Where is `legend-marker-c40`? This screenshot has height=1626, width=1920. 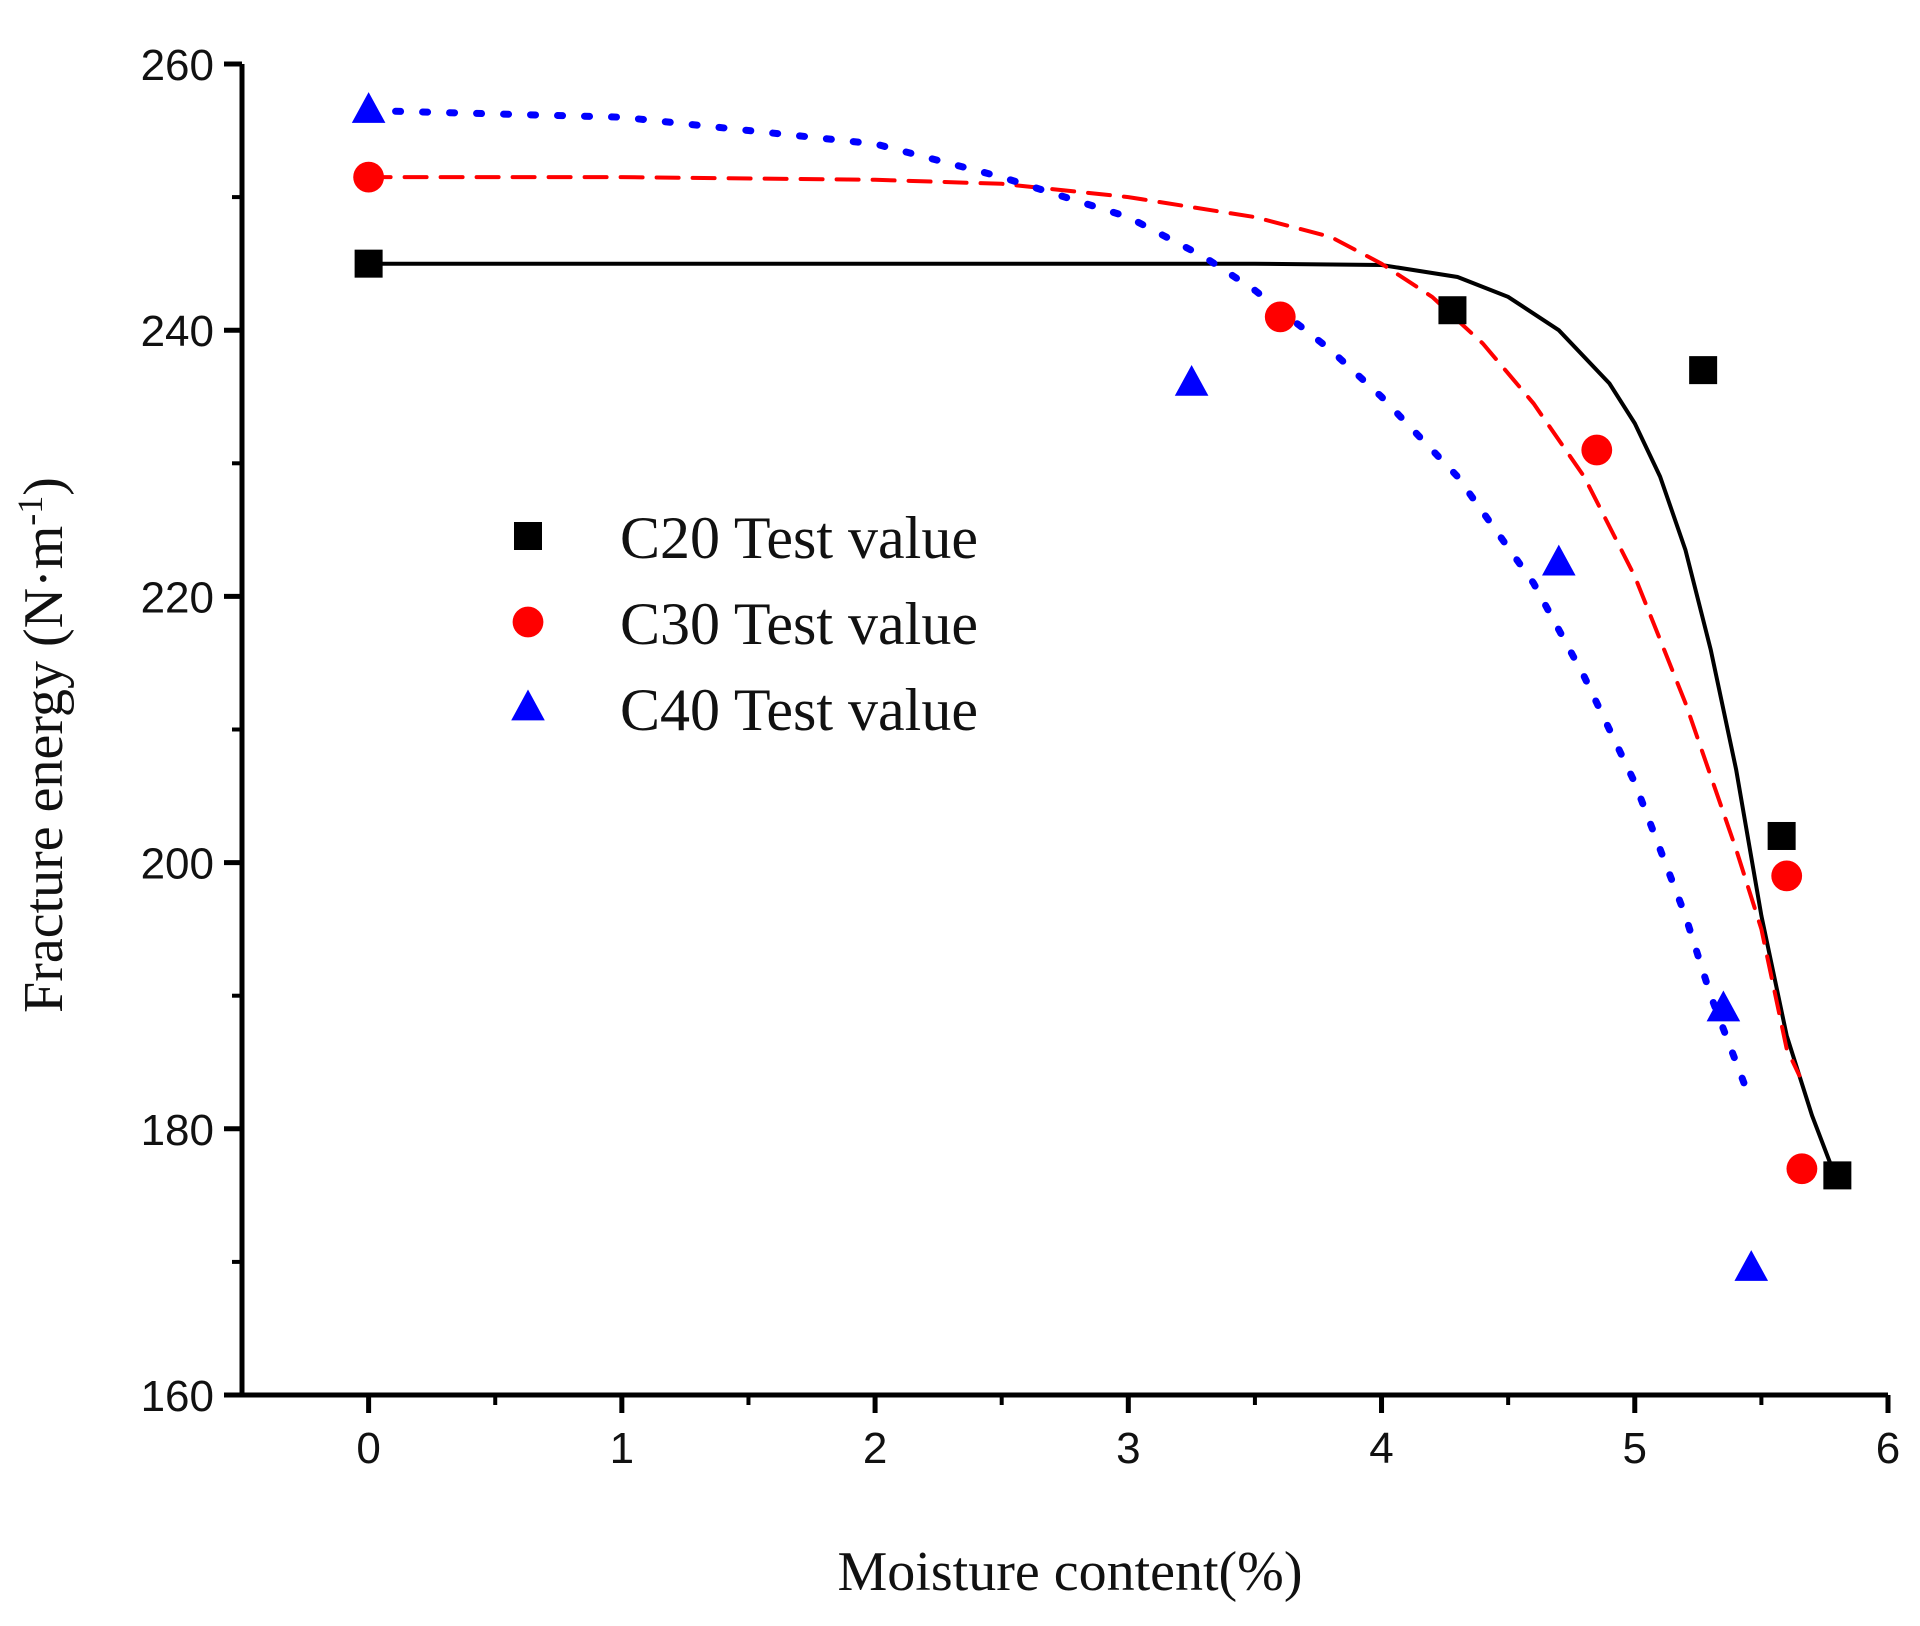
legend-marker-c40 is located at coordinates (528, 705).